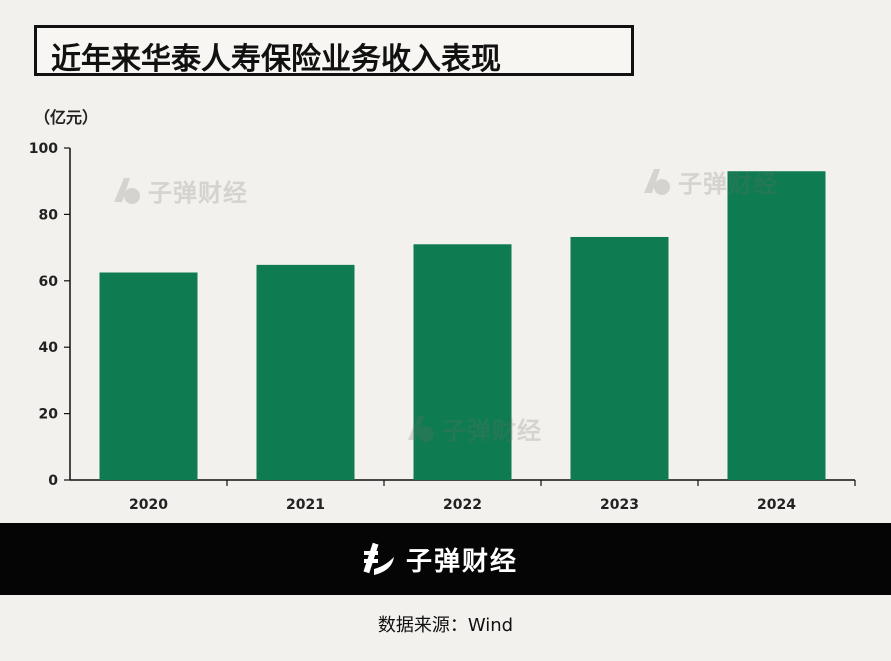  I want to click on x-tick-label: 2020, so click(148, 505).